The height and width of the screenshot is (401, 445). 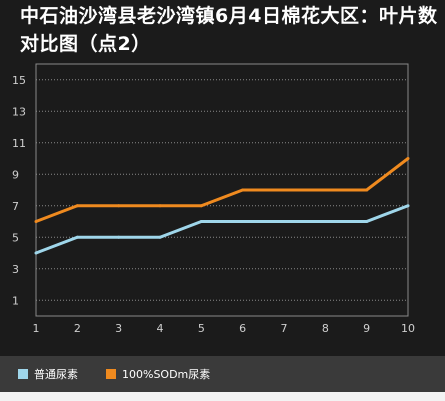 What do you see at coordinates (77, 328) in the screenshot?
I see `x-tick-label-2: 2` at bounding box center [77, 328].